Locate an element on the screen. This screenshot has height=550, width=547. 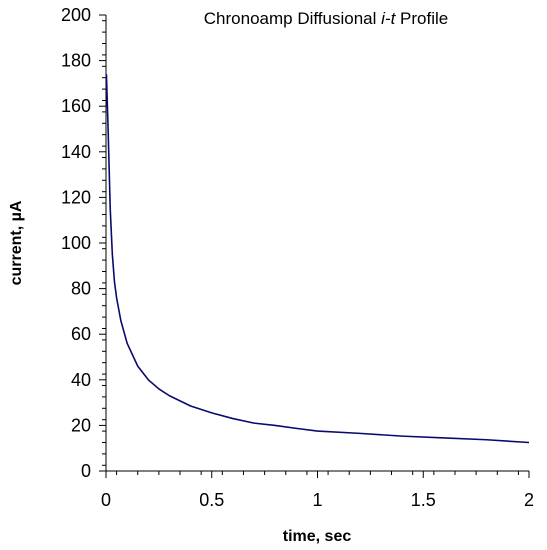
y-axis-ticks: 0 20 40 60 80 100 120 140 160 180 200 is located at coordinates (83, 243).